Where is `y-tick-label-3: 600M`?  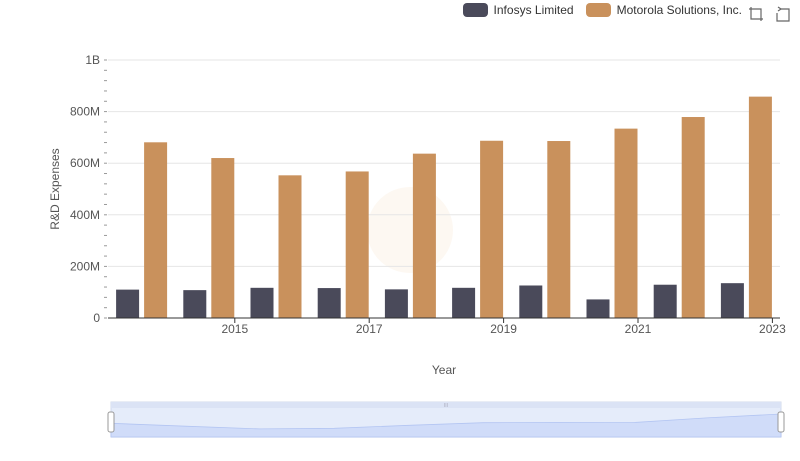 y-tick-label-3: 600M is located at coordinates (85, 163).